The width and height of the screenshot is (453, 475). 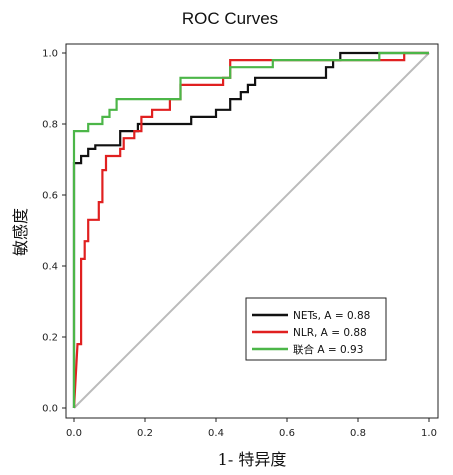 What do you see at coordinates (50, 338) in the screenshot?
I see `y-tick-label: 0.2` at bounding box center [50, 338].